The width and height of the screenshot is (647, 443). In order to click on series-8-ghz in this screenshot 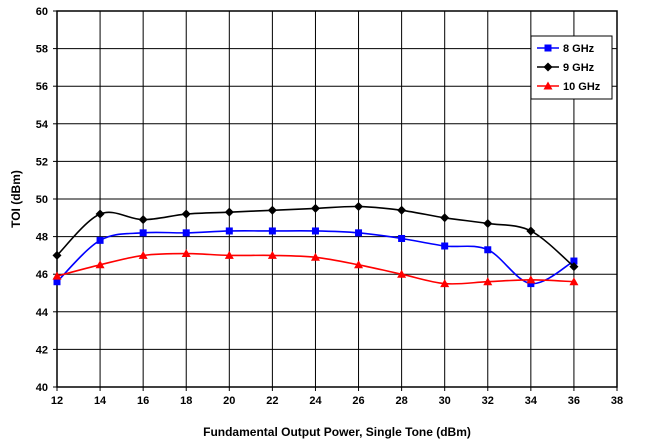, I will do `click(315, 257)`.